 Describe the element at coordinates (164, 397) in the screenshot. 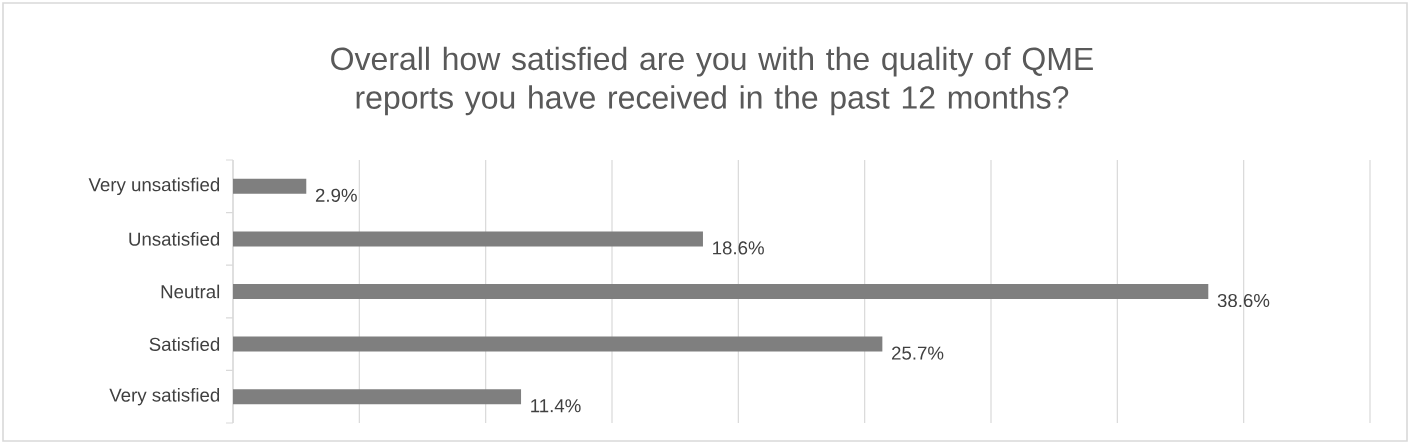

I see `y-tick-label: Very satisfied` at that location.